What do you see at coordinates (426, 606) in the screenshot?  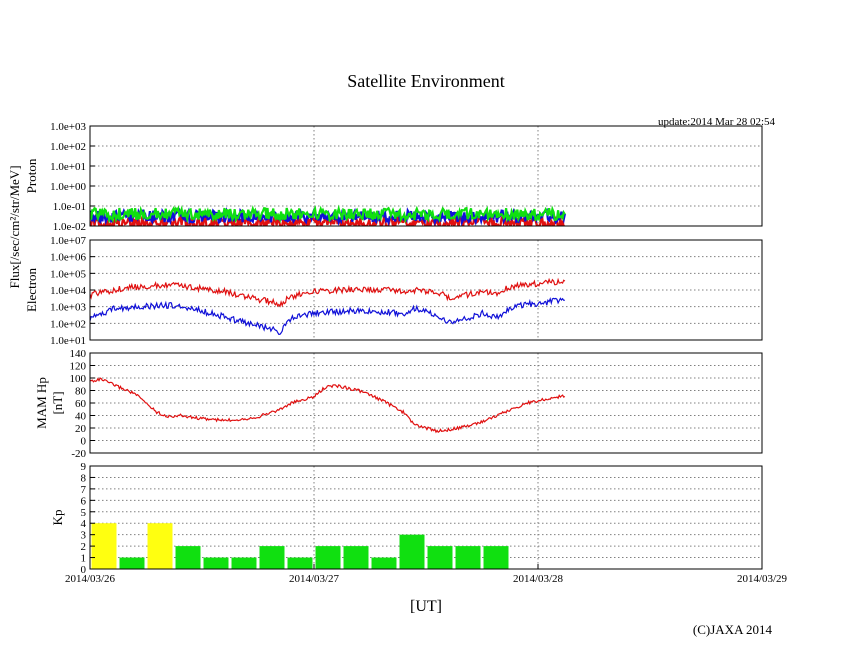 I see `x-axis-label: [UT]` at bounding box center [426, 606].